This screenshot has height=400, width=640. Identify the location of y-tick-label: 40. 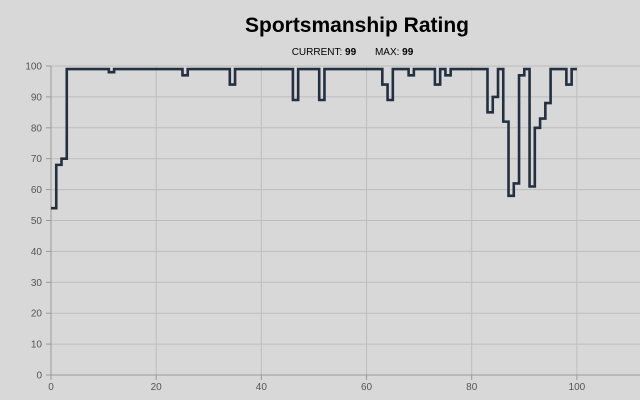
(37, 252).